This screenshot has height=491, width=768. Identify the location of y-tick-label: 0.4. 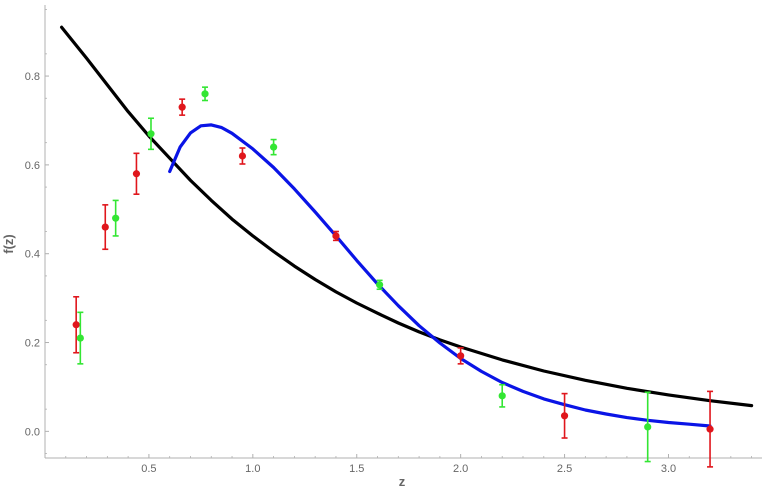
(32, 255).